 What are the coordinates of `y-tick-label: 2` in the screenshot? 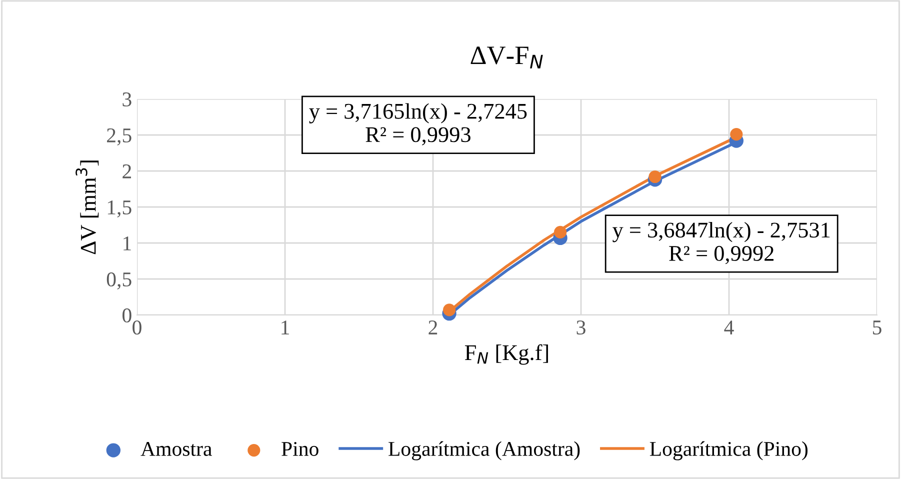 It's located at (126, 171).